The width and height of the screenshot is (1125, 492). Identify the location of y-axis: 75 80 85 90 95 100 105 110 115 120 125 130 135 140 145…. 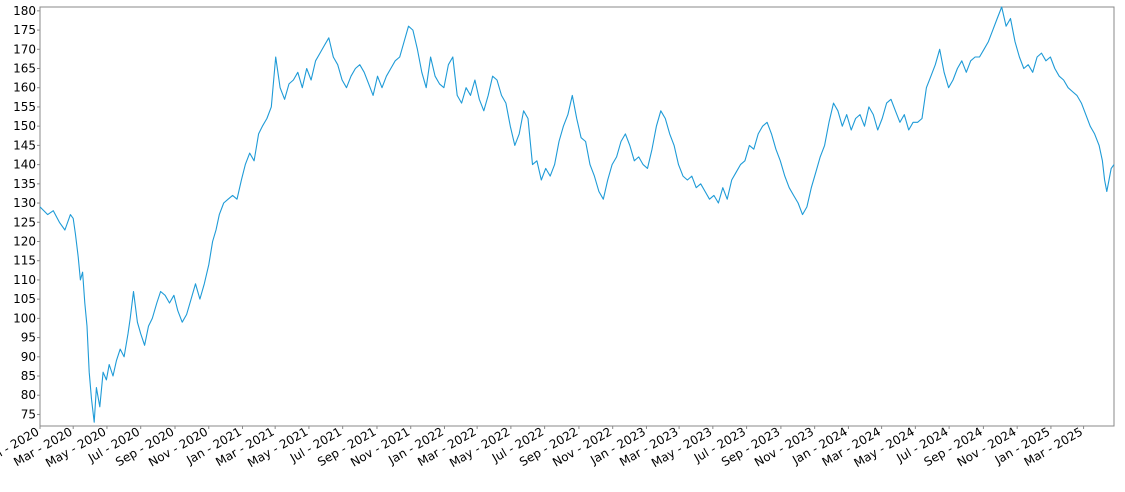
(26, 212).